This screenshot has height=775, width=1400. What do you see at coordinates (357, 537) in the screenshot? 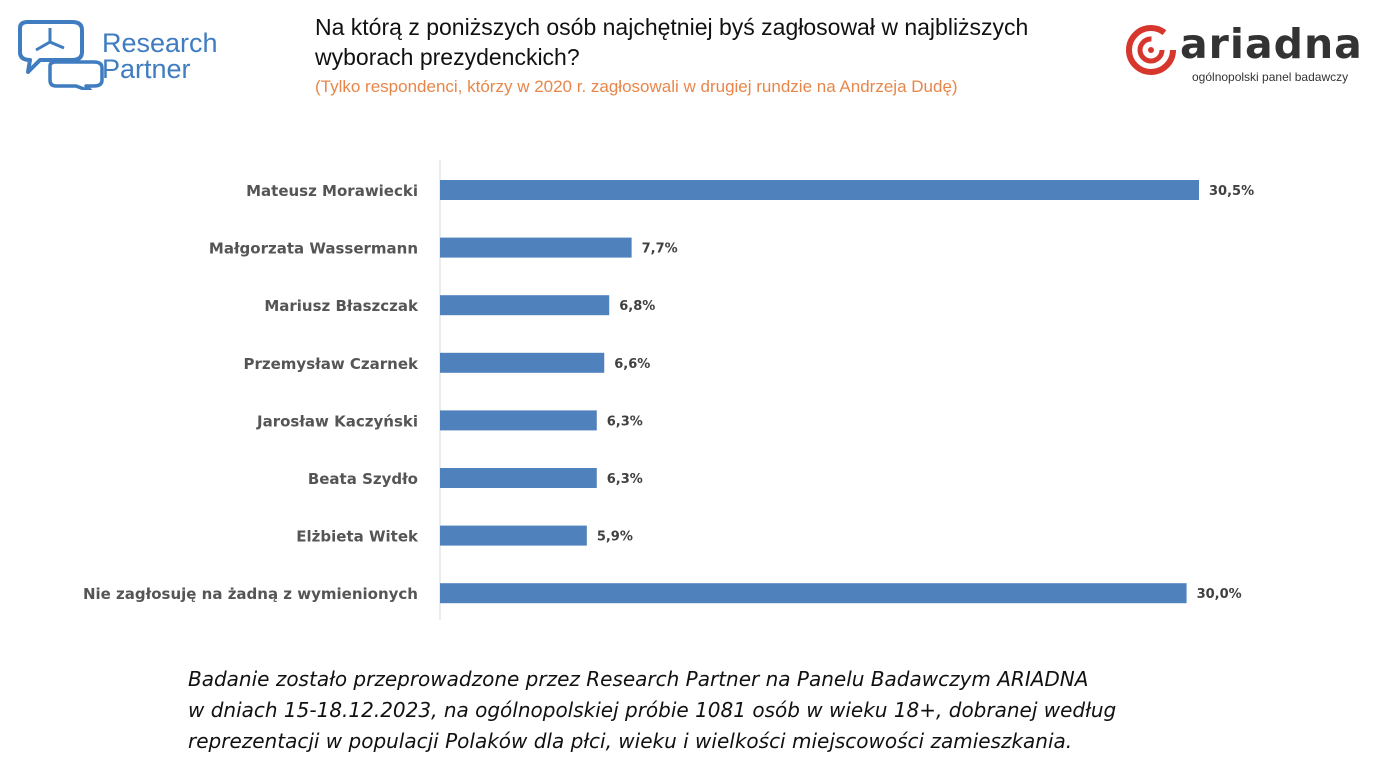
I see `category-label: Elżbieta Witek` at bounding box center [357, 537].